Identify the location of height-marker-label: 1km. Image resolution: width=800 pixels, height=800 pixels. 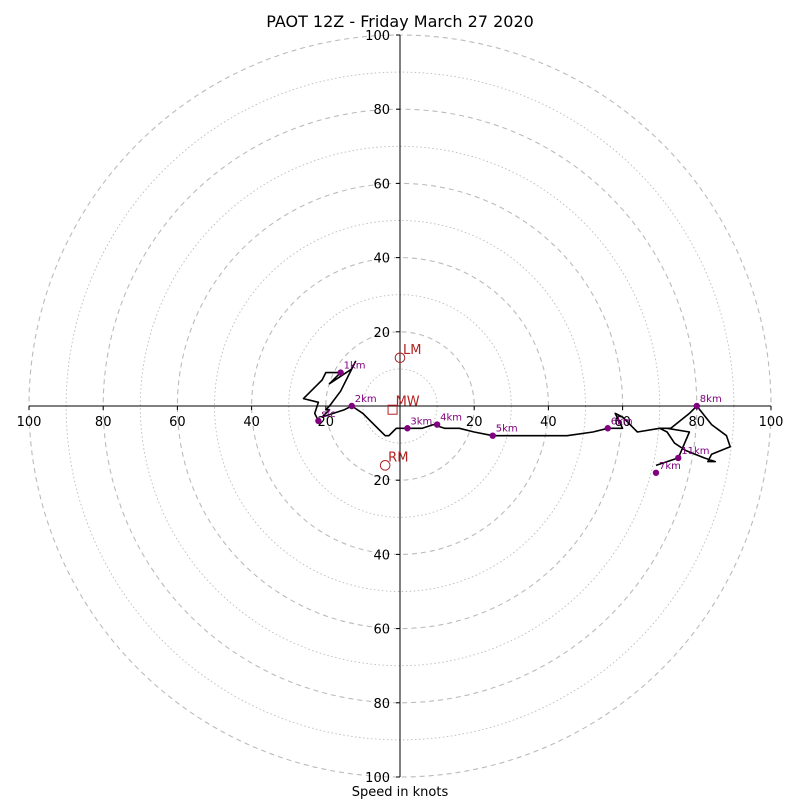
(355, 366).